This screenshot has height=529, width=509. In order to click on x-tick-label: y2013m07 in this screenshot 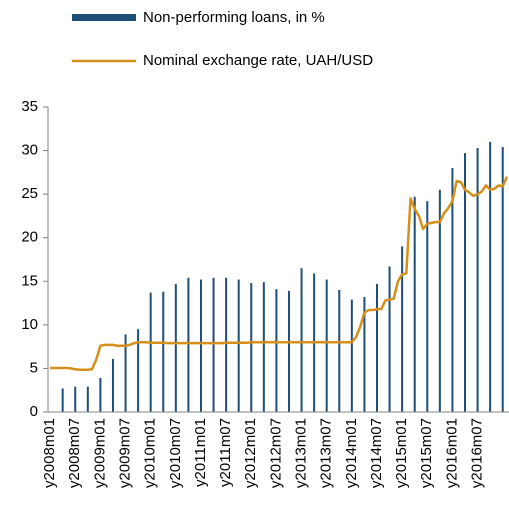, I will do `click(326, 453)`.